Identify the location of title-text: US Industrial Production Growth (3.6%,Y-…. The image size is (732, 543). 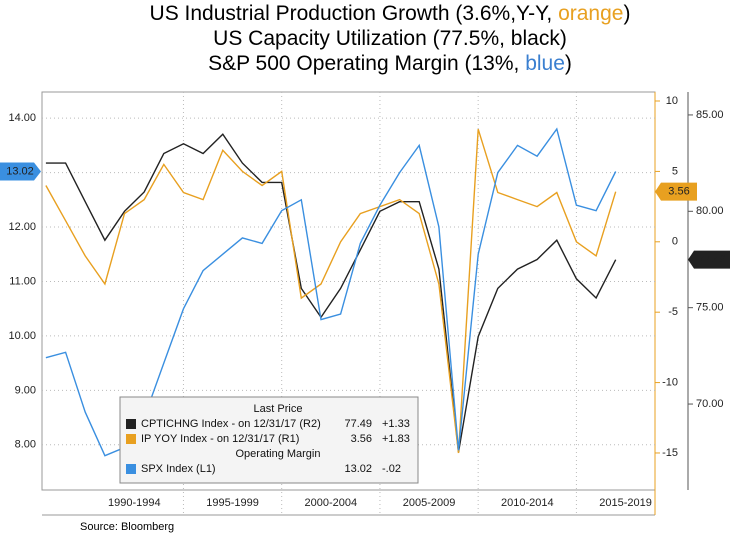
(354, 13).